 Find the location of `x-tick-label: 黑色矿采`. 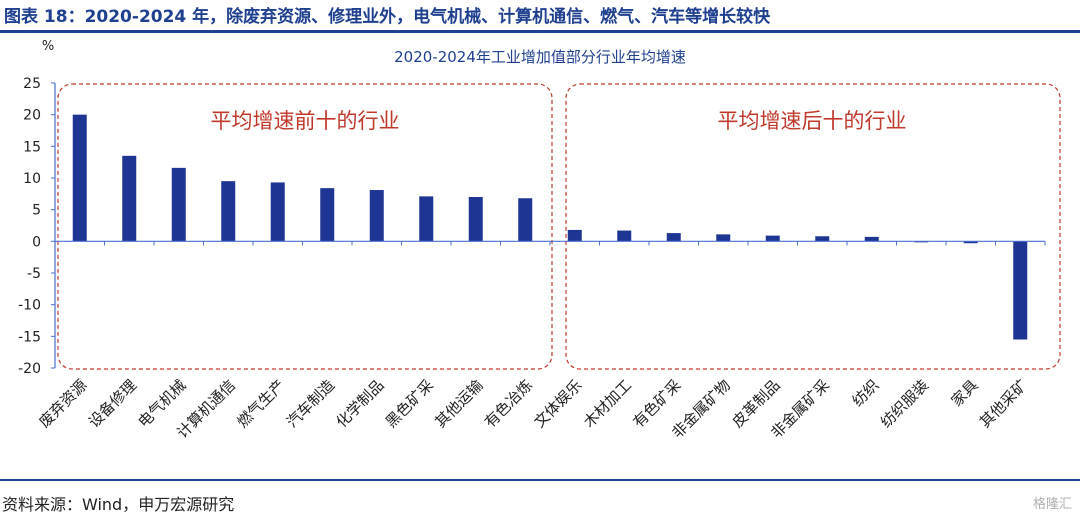

x-tick-label: 黑色矿采 is located at coordinates (409, 403).